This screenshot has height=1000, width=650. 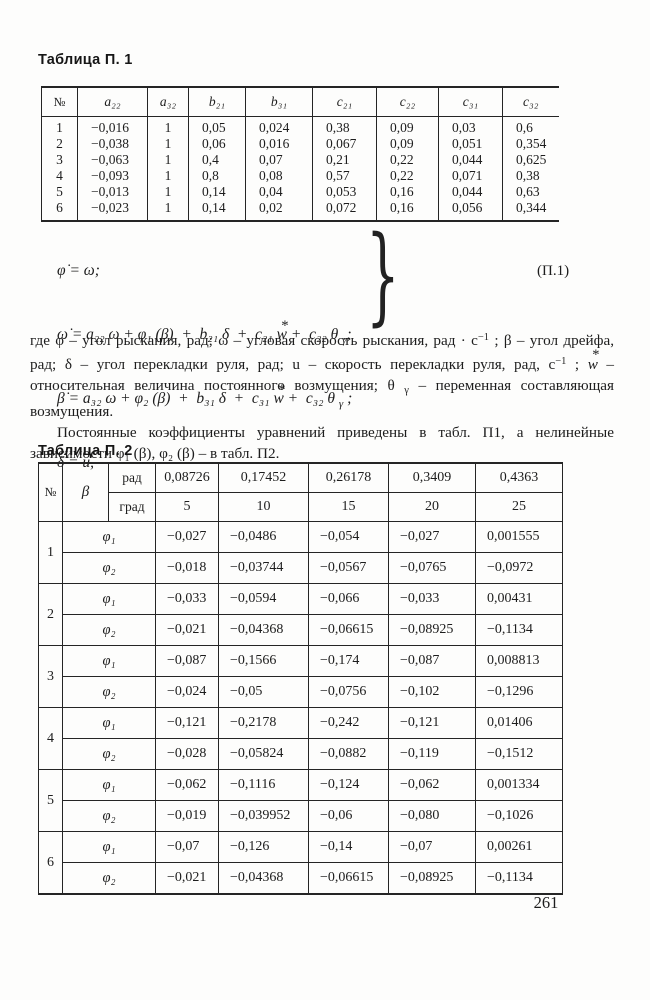 I want to click on table1-cell: 0,07, so click(x=279, y=160).